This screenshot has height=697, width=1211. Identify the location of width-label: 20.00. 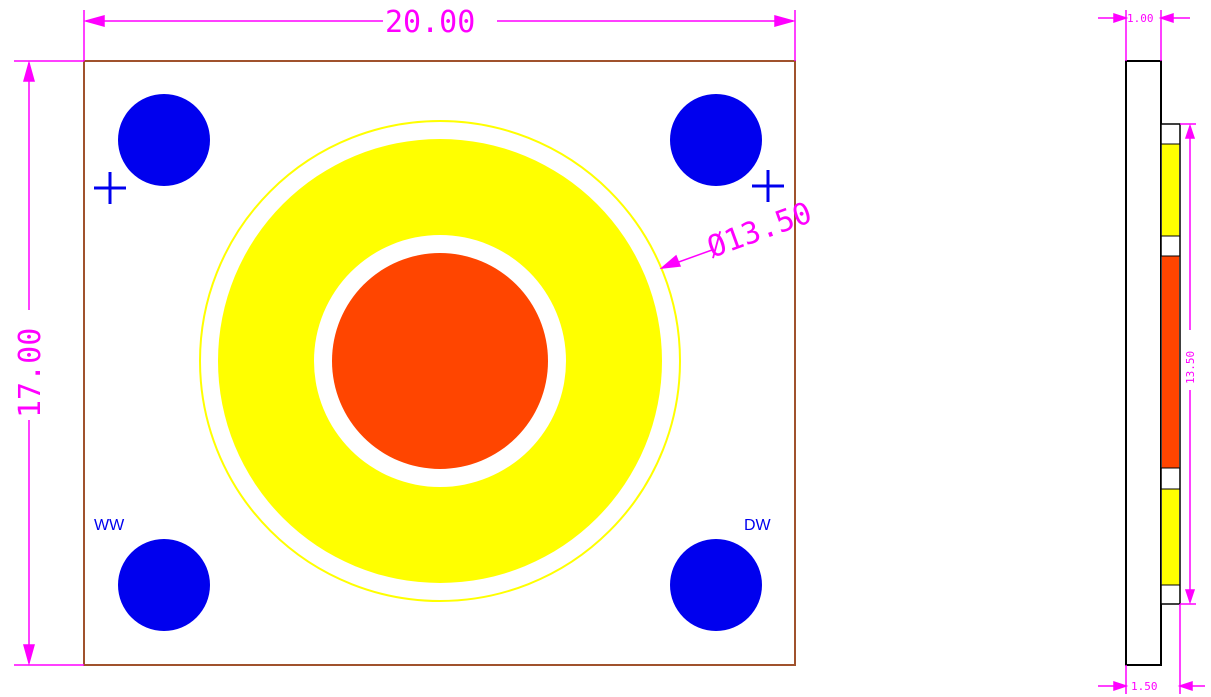
(430, 22).